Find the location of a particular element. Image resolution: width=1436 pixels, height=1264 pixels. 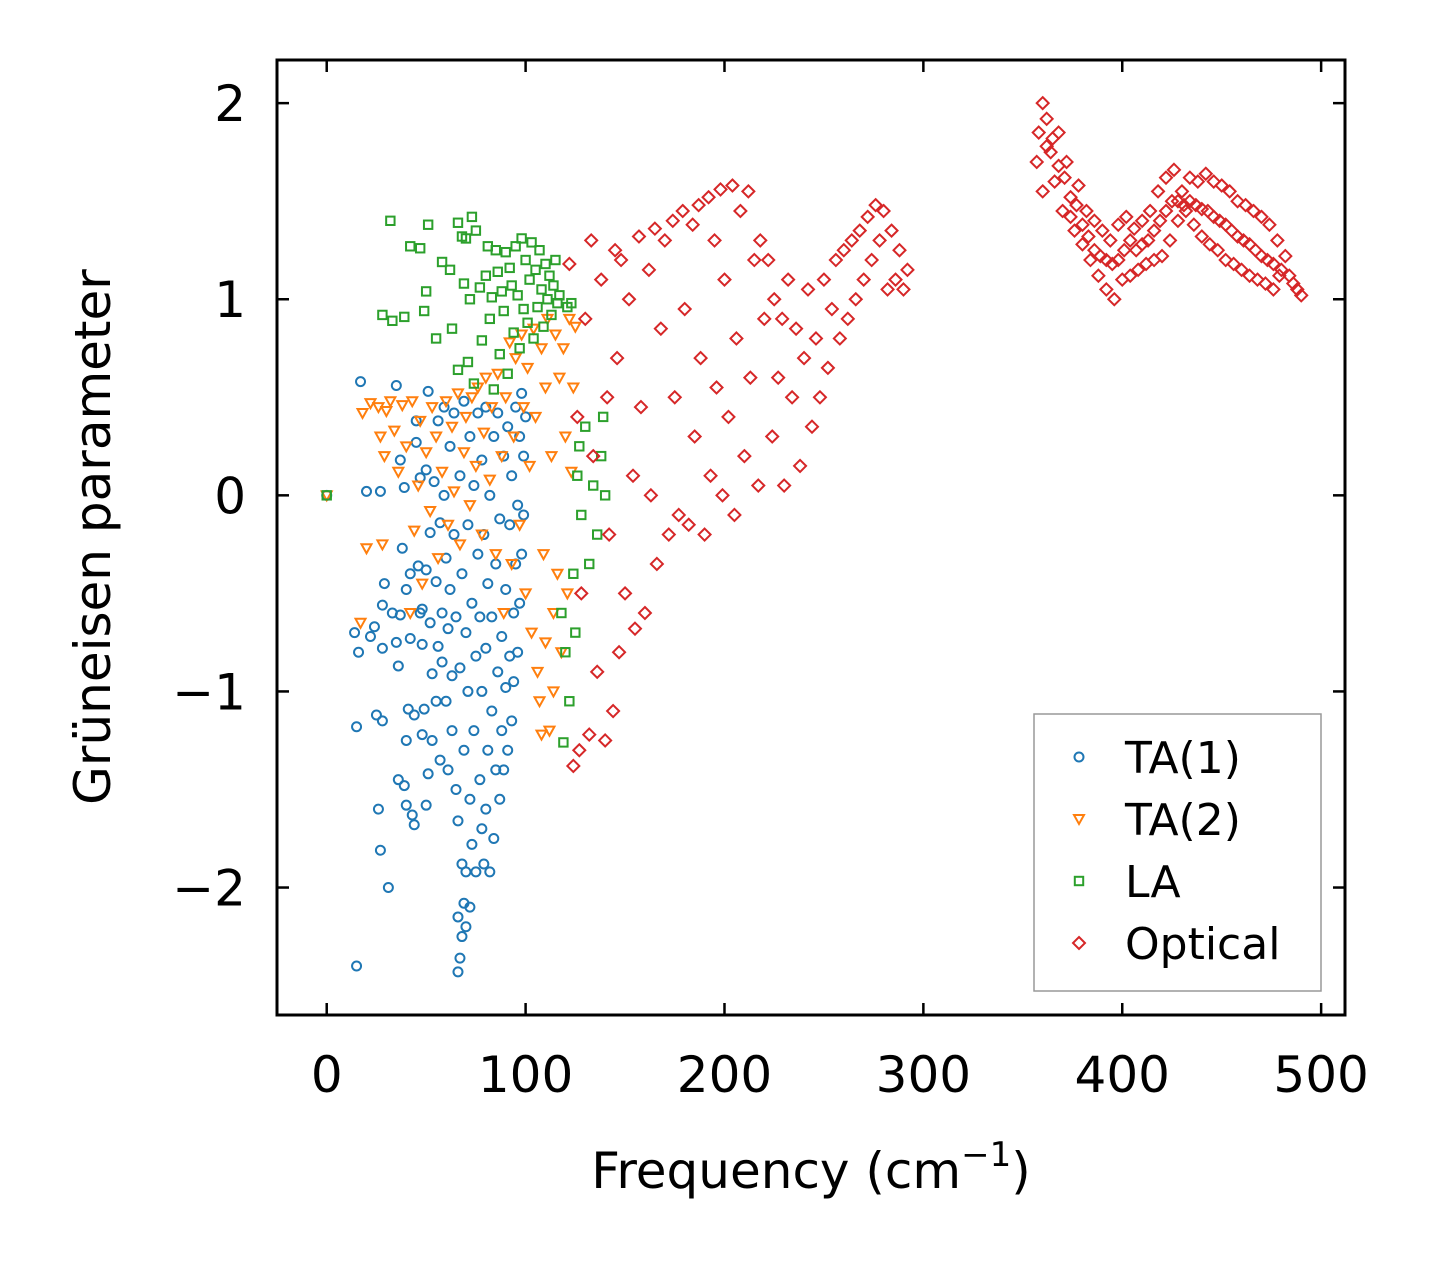

legend-item: TA(1) is located at coordinates (1157, 758).